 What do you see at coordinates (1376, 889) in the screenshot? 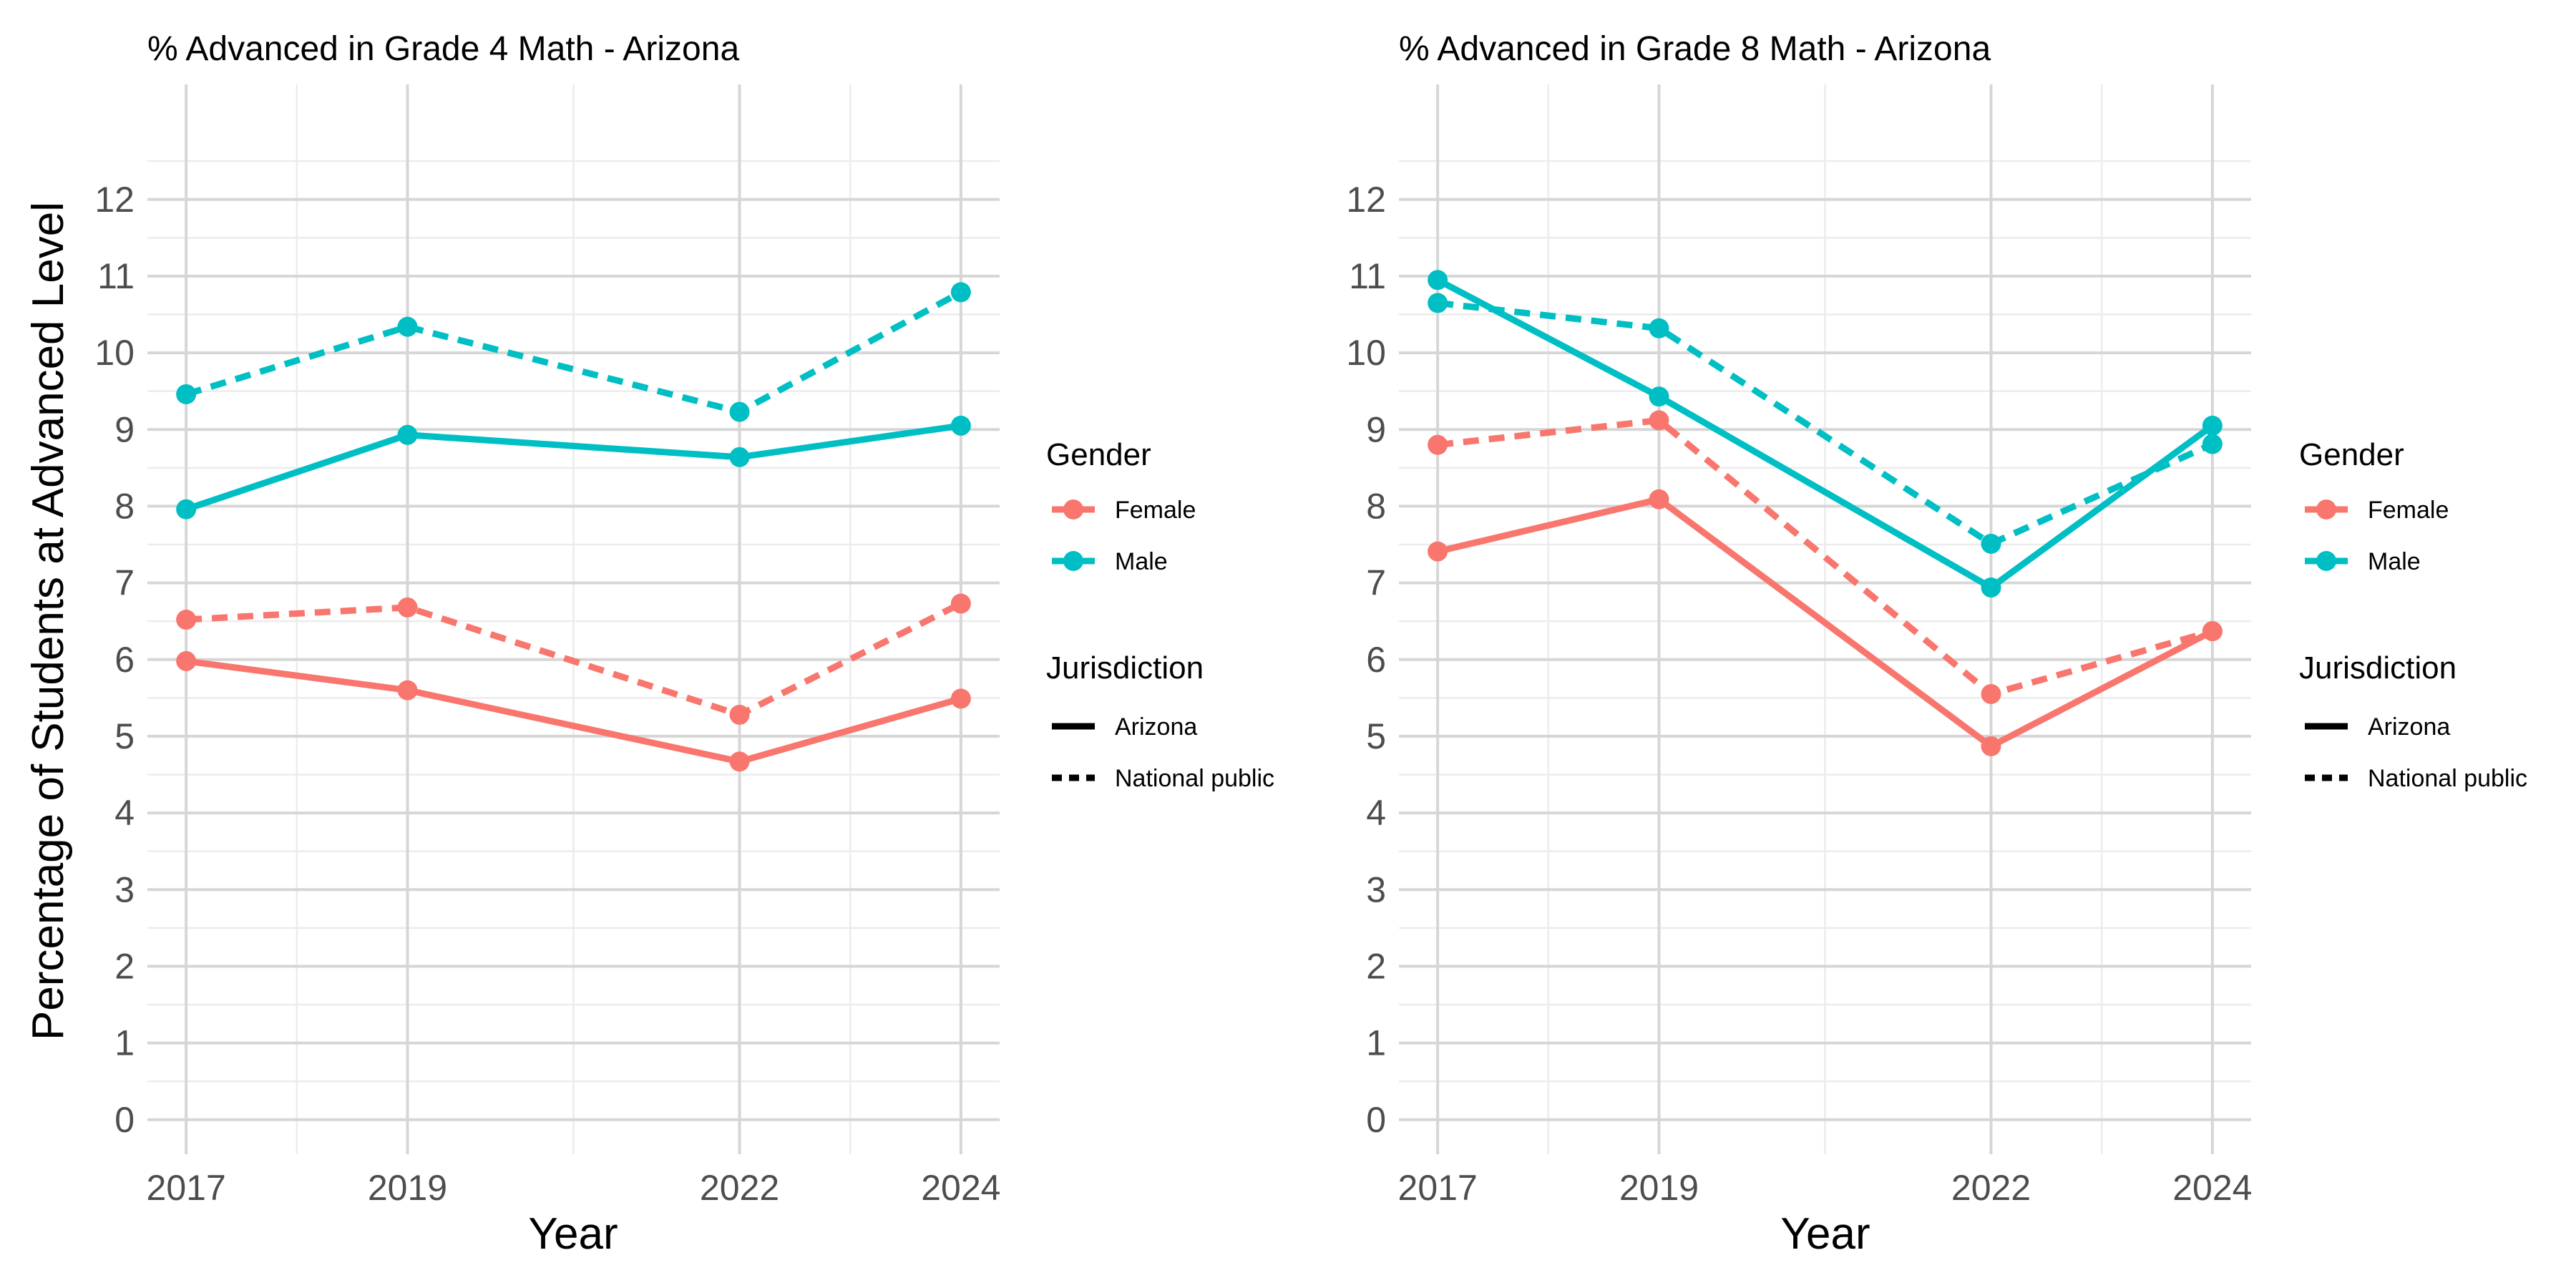
I see `y-tick-label: 3` at bounding box center [1376, 889].